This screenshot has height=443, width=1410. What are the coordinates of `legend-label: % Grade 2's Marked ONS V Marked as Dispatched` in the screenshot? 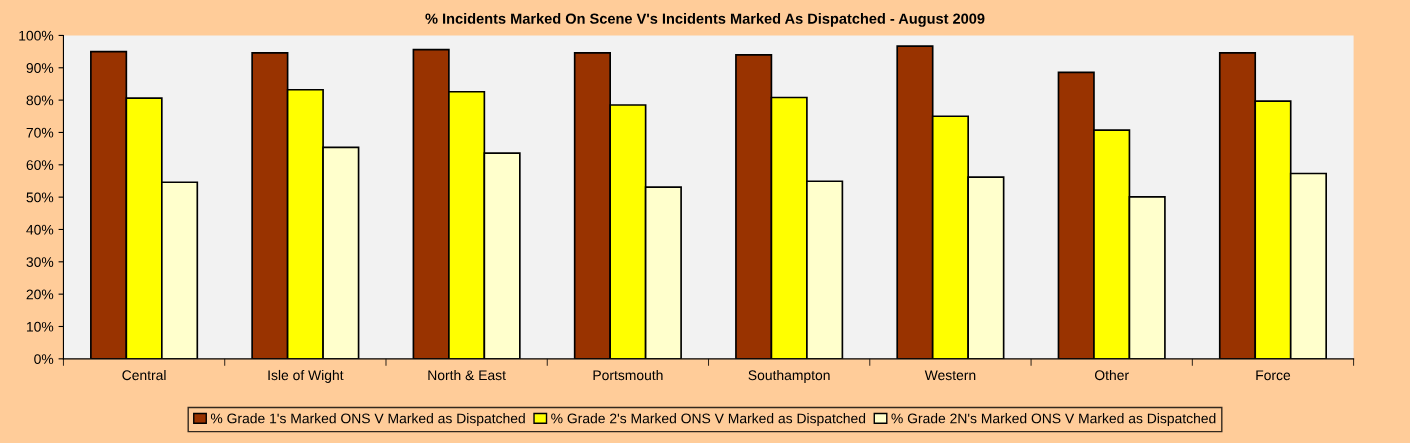 It's located at (708, 420).